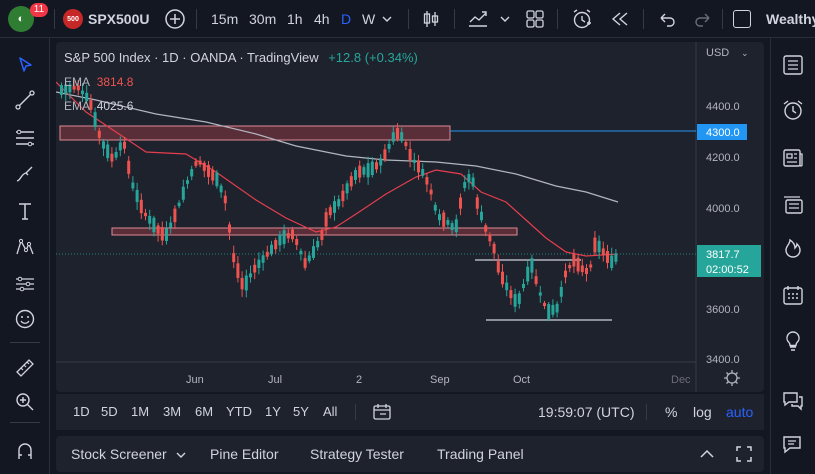 This screenshot has height=474, width=815. What do you see at coordinates (301, 411) in the screenshot?
I see `range-5y: 5Y` at bounding box center [301, 411].